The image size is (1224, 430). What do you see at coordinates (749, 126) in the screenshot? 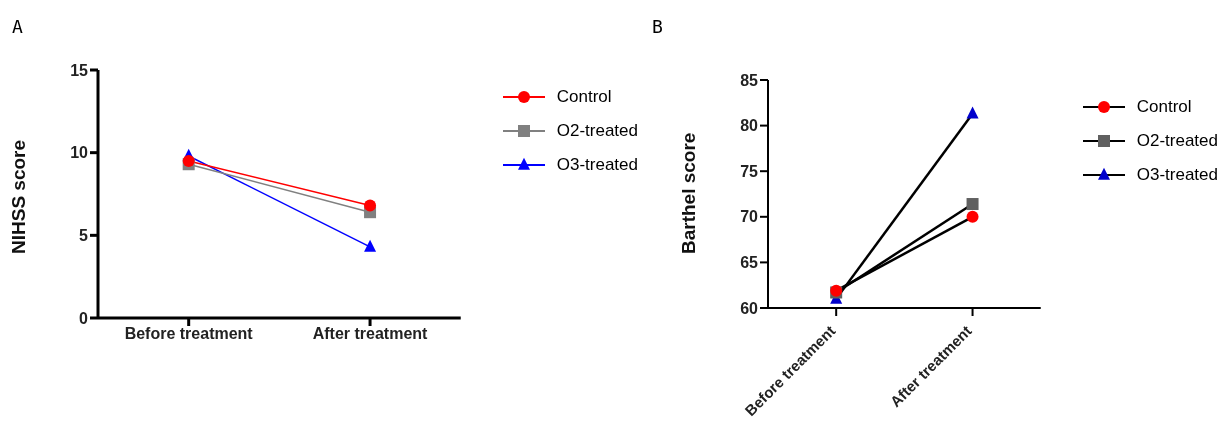
I see `y-tick-label: 80` at bounding box center [749, 126].